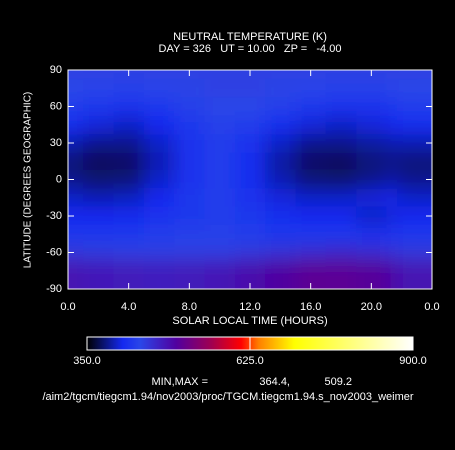 Image resolution: width=455 pixels, height=450 pixels. Describe the element at coordinates (310, 307) in the screenshot. I see `x-tick-label: 16.0` at that location.